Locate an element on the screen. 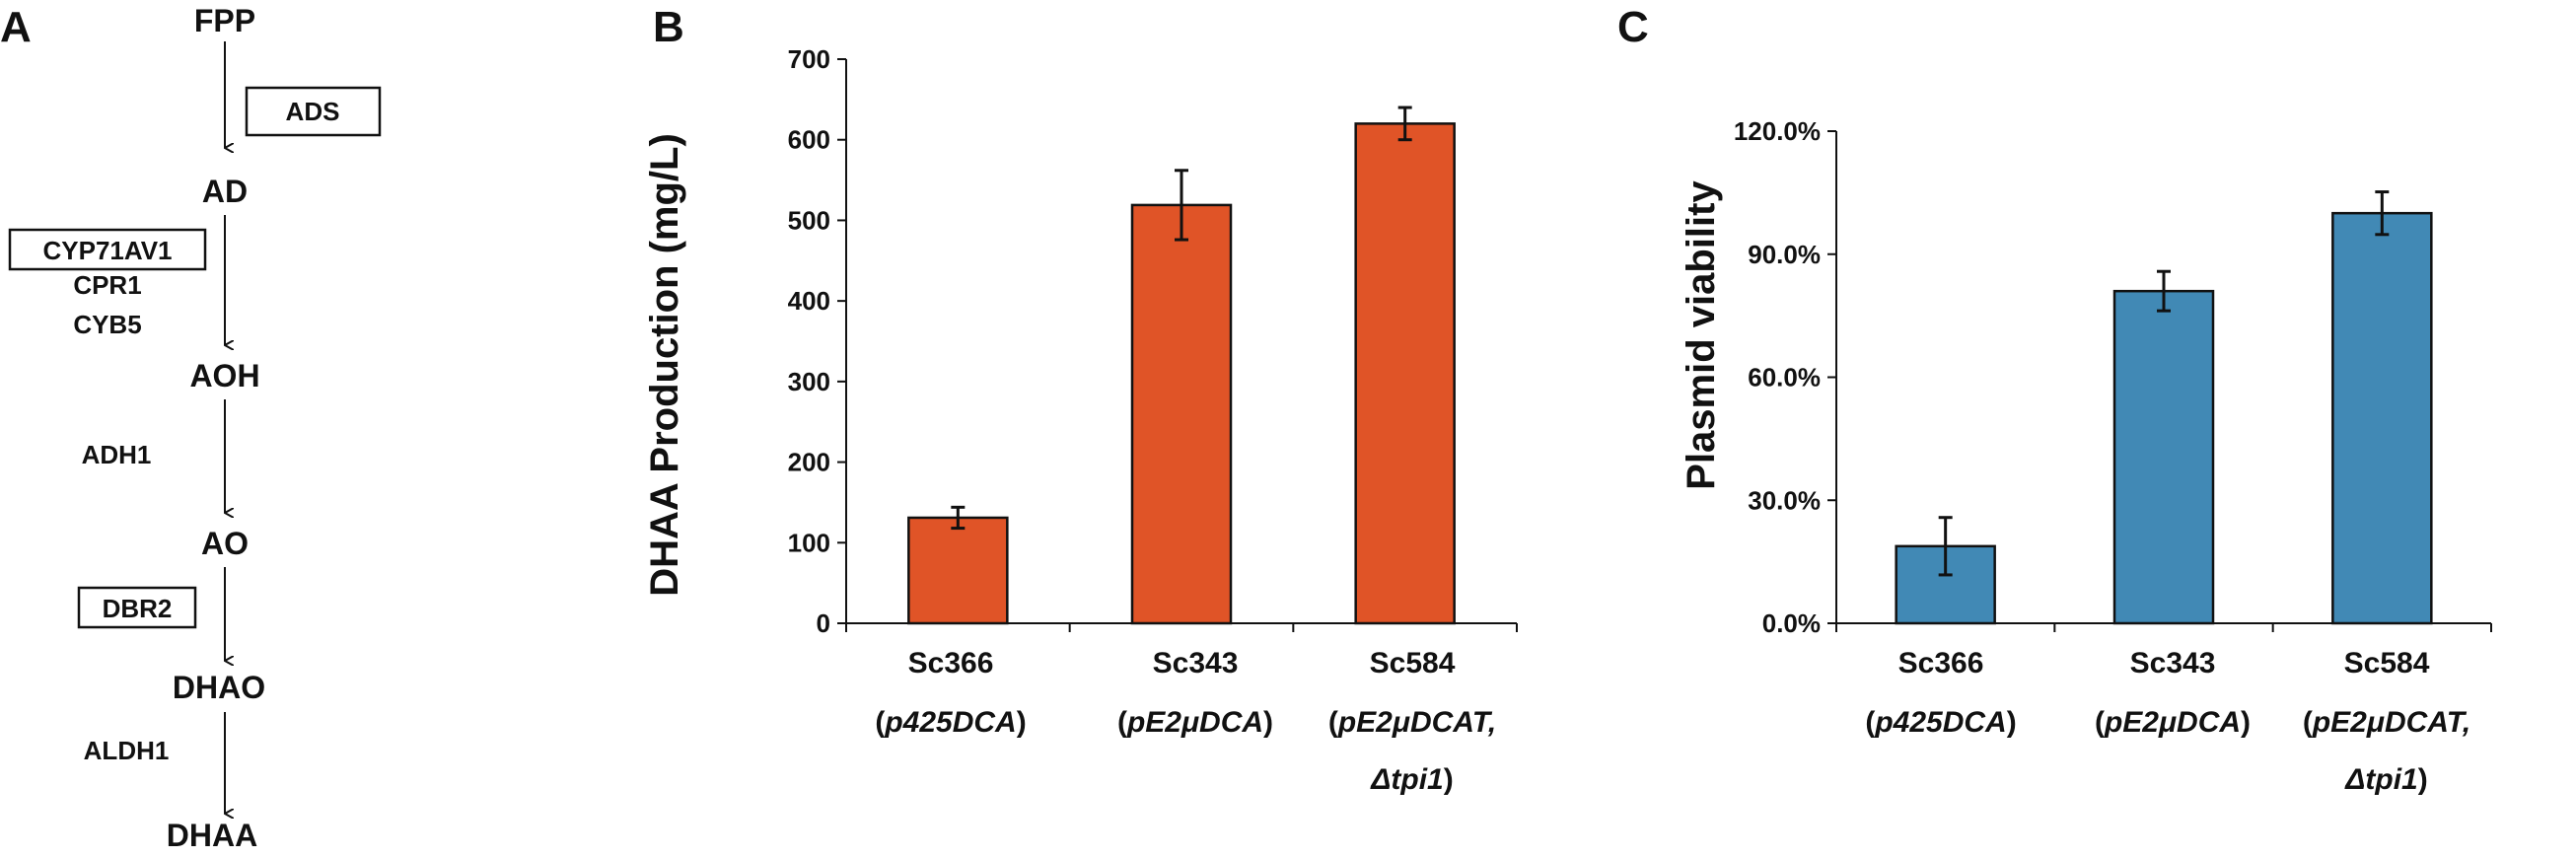 This screenshot has width=2576, height=858. metabolite-aoh: AOH is located at coordinates (224, 375).